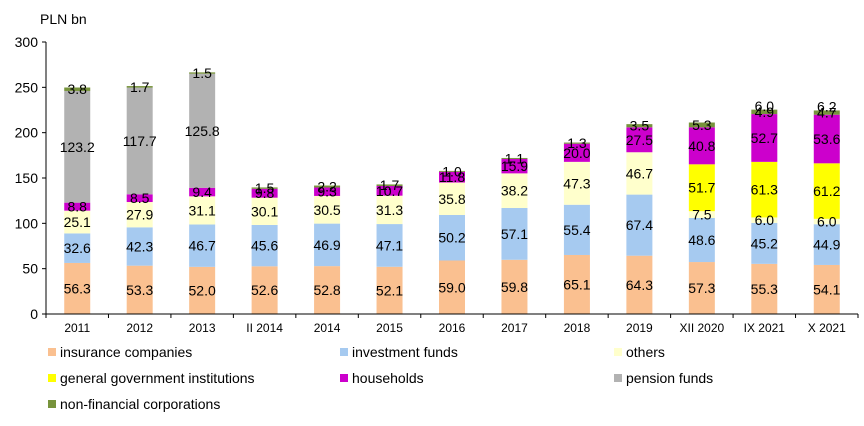  What do you see at coordinates (826, 191) in the screenshot?
I see `bar-value-label: 61.2` at bounding box center [826, 191].